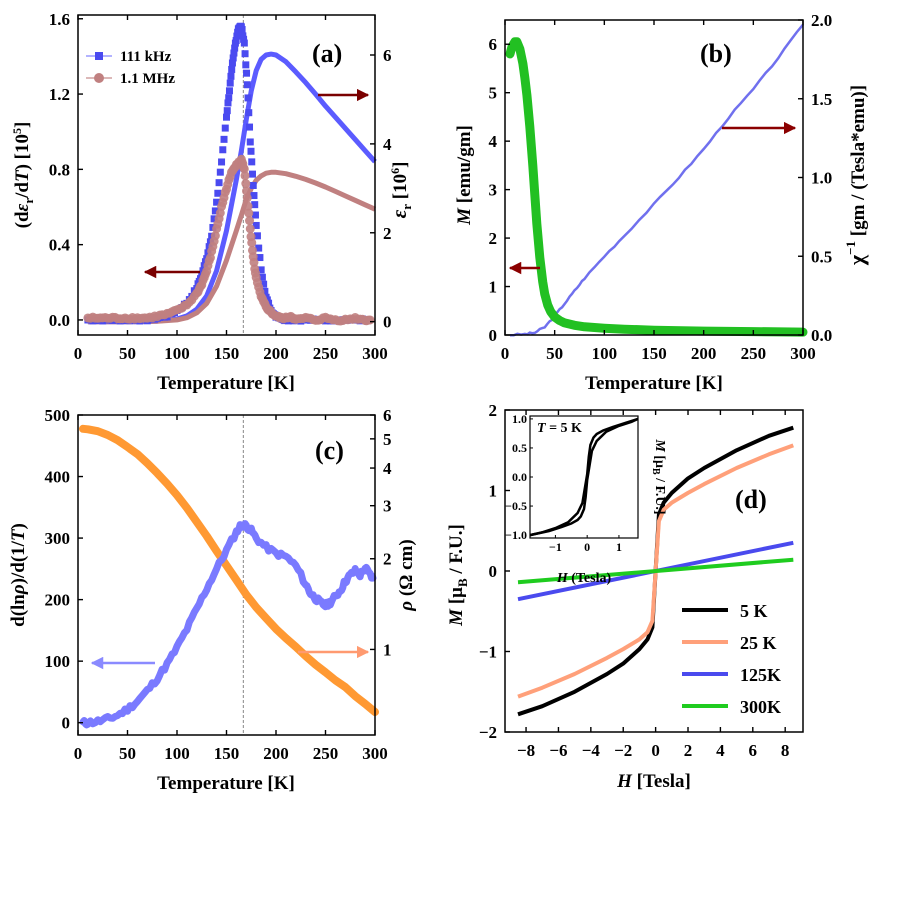  I want to click on b-x-tick-label: 200, so click(704, 353).